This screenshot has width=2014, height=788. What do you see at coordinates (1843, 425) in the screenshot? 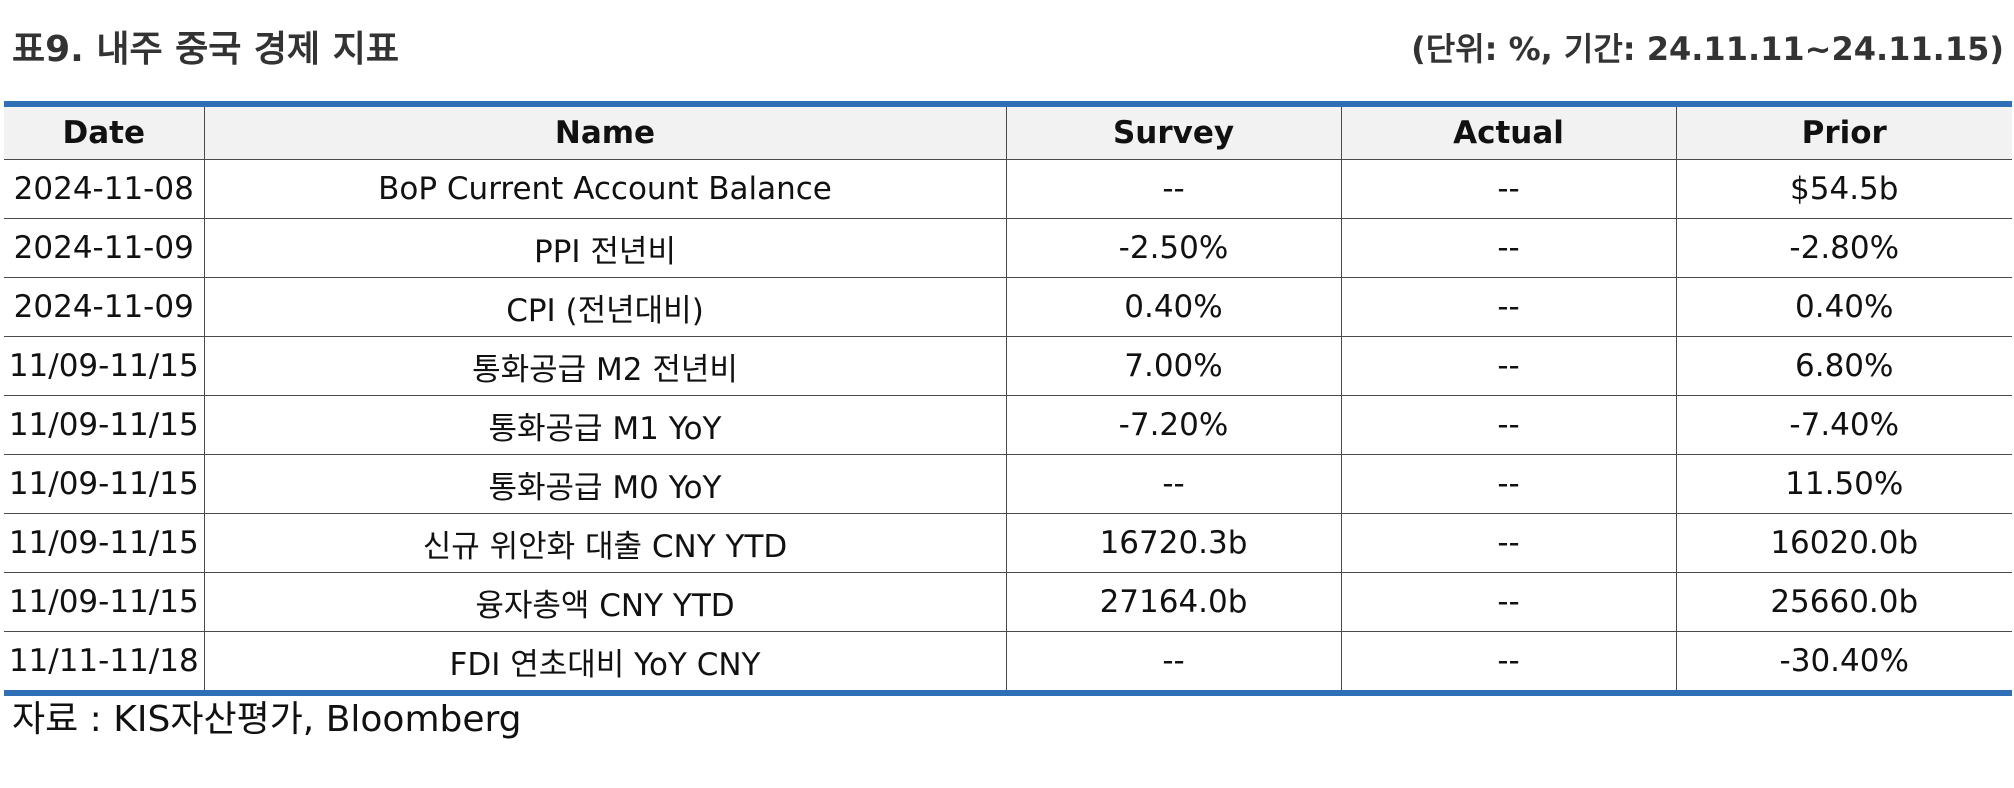
I see `cell-prior: -7.40%` at bounding box center [1843, 425].